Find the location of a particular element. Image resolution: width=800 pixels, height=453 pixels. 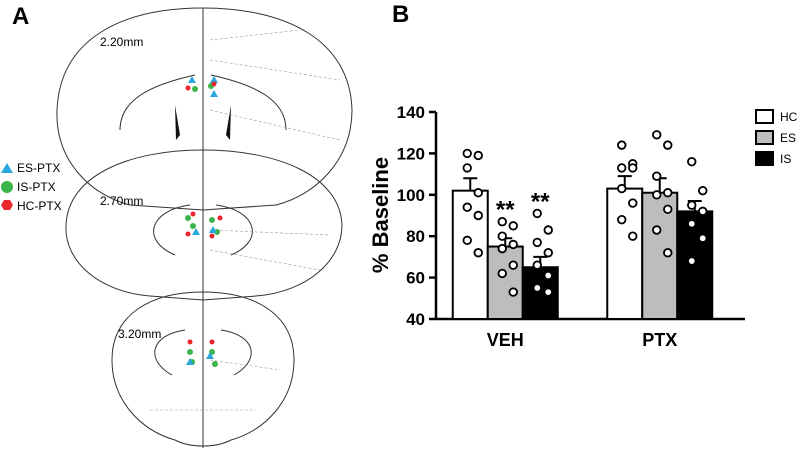

section-label: 2.70mm is located at coordinates (121, 201).